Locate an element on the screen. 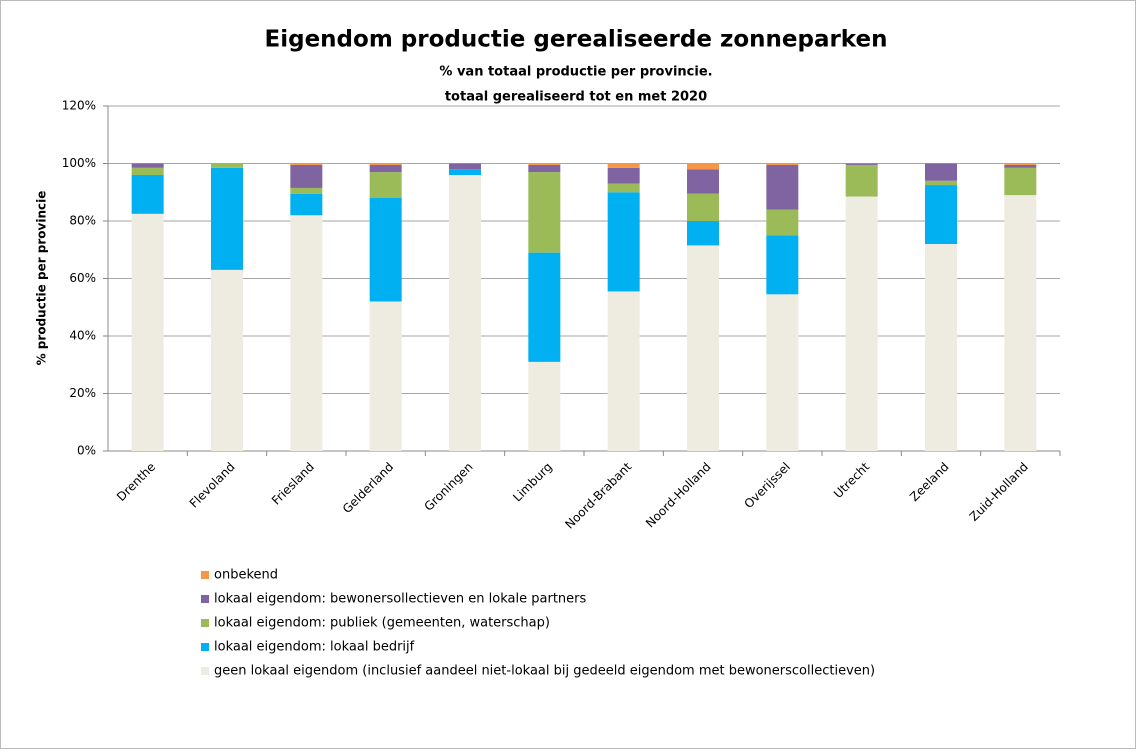 The height and width of the screenshot is (753, 1136). y-tick-label: 40% is located at coordinates (82, 336).